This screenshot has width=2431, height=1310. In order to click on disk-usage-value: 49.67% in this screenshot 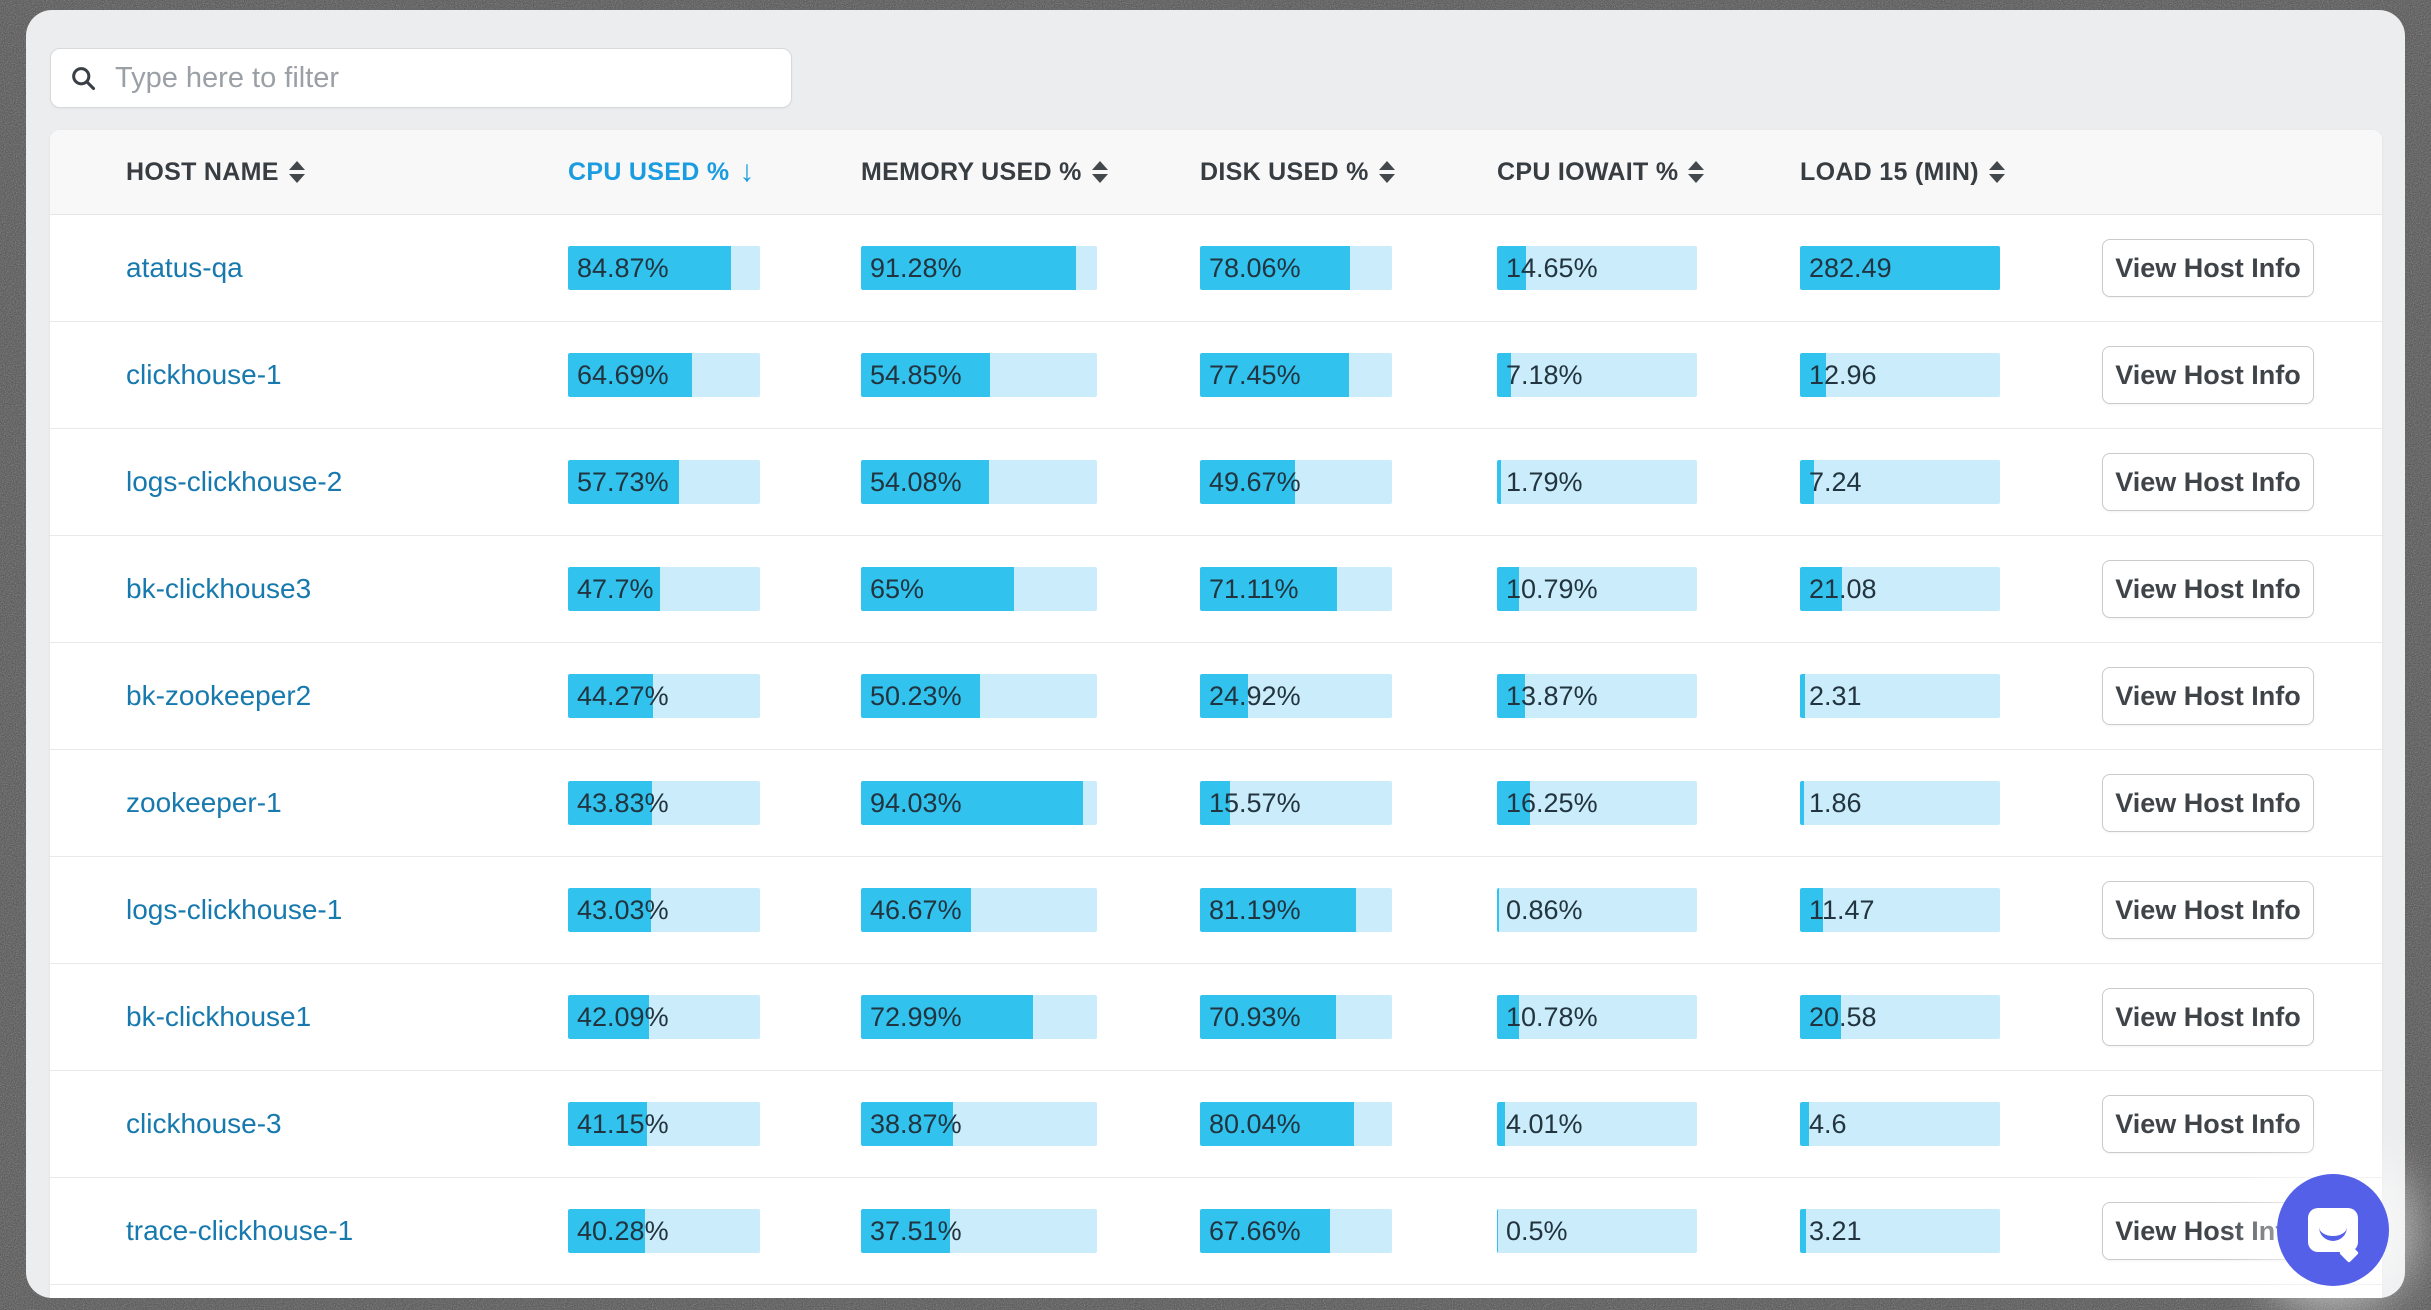, I will do `click(1255, 481)`.